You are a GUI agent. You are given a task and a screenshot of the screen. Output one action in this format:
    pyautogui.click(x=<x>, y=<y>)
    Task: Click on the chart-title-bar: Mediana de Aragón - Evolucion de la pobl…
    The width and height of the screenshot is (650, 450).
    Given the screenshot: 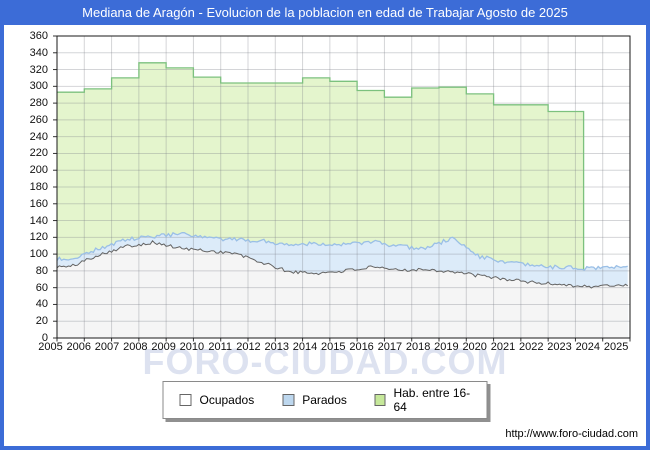 What is the action you would take?
    pyautogui.click(x=325, y=12)
    